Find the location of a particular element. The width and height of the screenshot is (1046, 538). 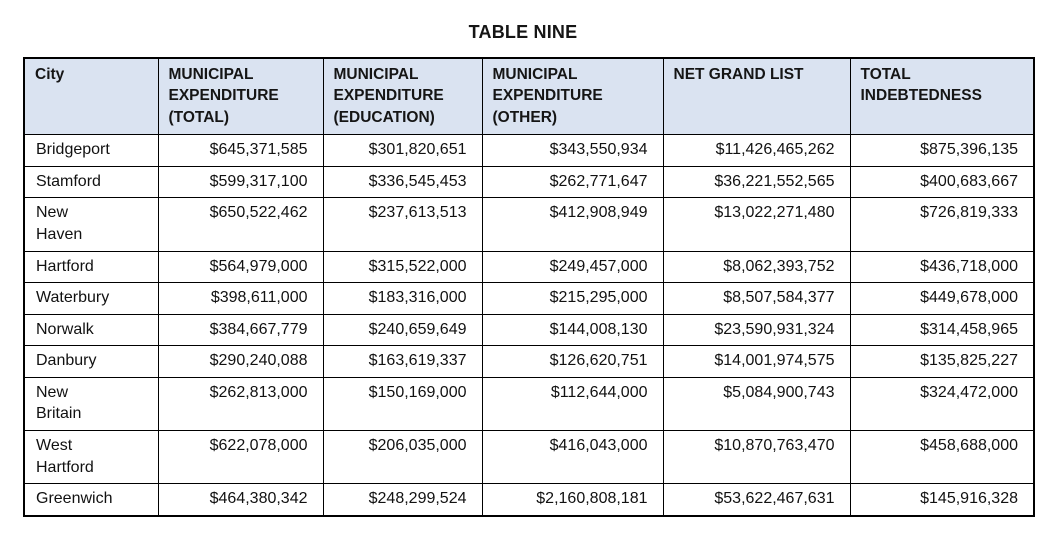

value-cell: $398,611,000 is located at coordinates (240, 298).